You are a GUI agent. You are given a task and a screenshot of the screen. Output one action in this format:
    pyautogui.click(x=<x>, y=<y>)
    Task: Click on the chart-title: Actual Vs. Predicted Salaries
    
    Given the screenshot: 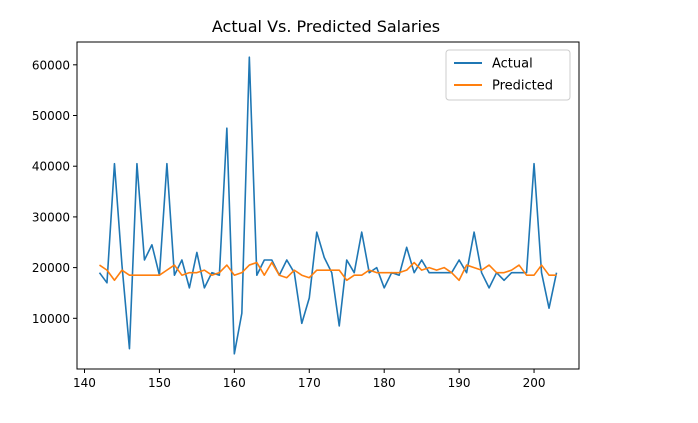 What is the action you would take?
    pyautogui.click(x=326, y=26)
    